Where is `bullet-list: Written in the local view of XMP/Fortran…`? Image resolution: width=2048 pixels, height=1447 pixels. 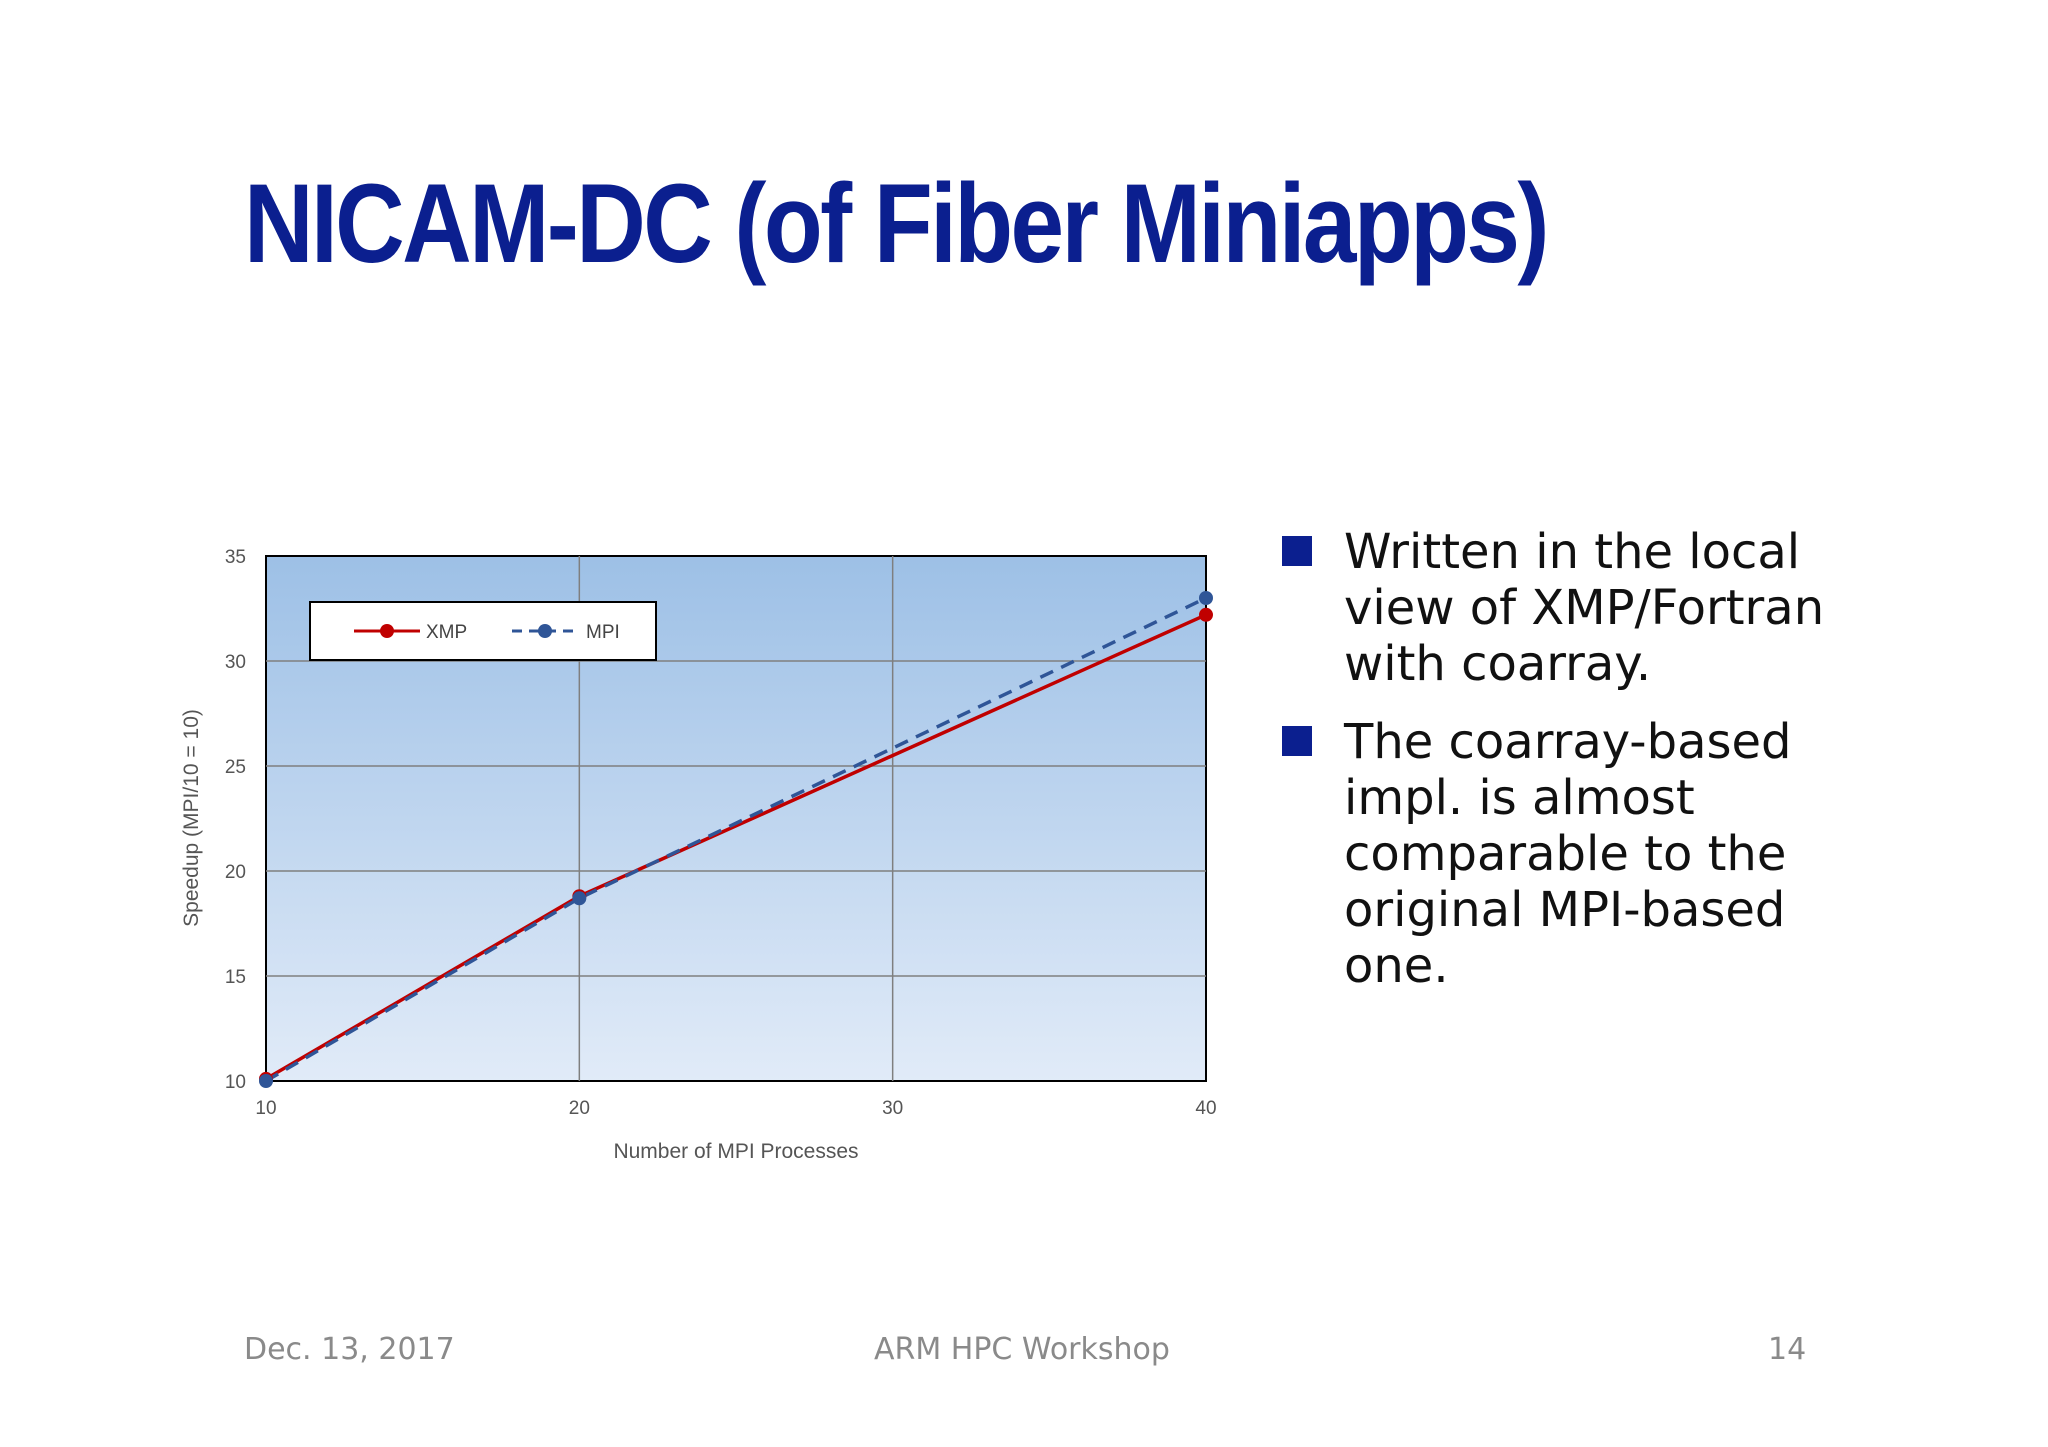
bullet-list: Written in the local view of XMP/Fortran… is located at coordinates (1562, 770).